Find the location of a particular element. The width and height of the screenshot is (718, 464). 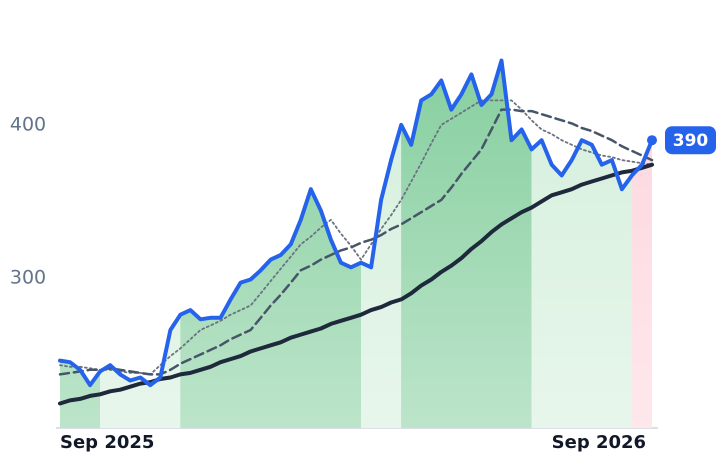

x-tick-label: Sep 2026 is located at coordinates (599, 442).